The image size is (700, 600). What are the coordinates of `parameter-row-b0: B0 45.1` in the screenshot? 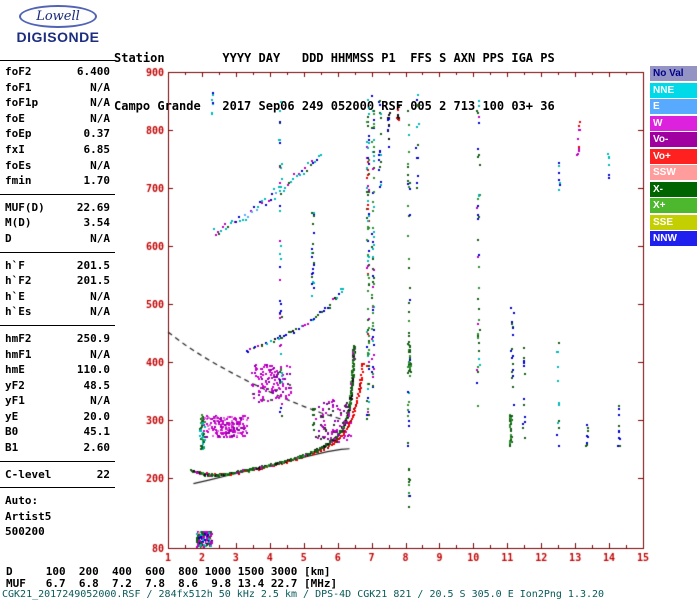 It's located at (57, 432).